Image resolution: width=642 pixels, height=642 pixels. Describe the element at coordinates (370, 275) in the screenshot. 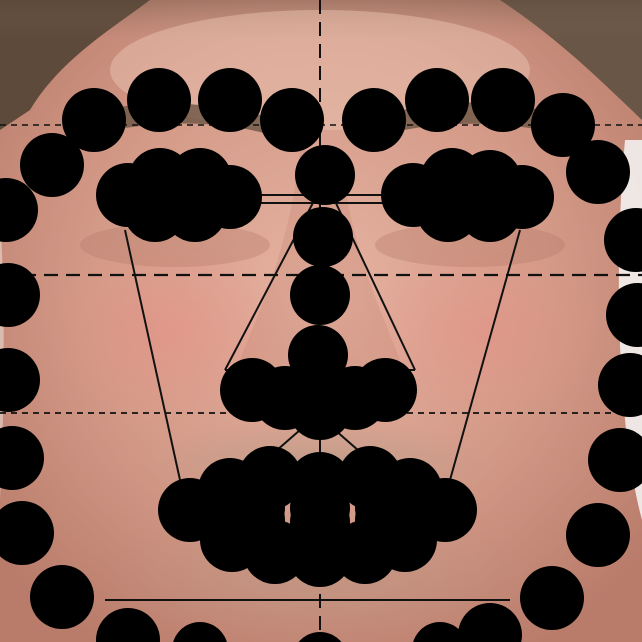

I see `nose-triangle-right` at that location.